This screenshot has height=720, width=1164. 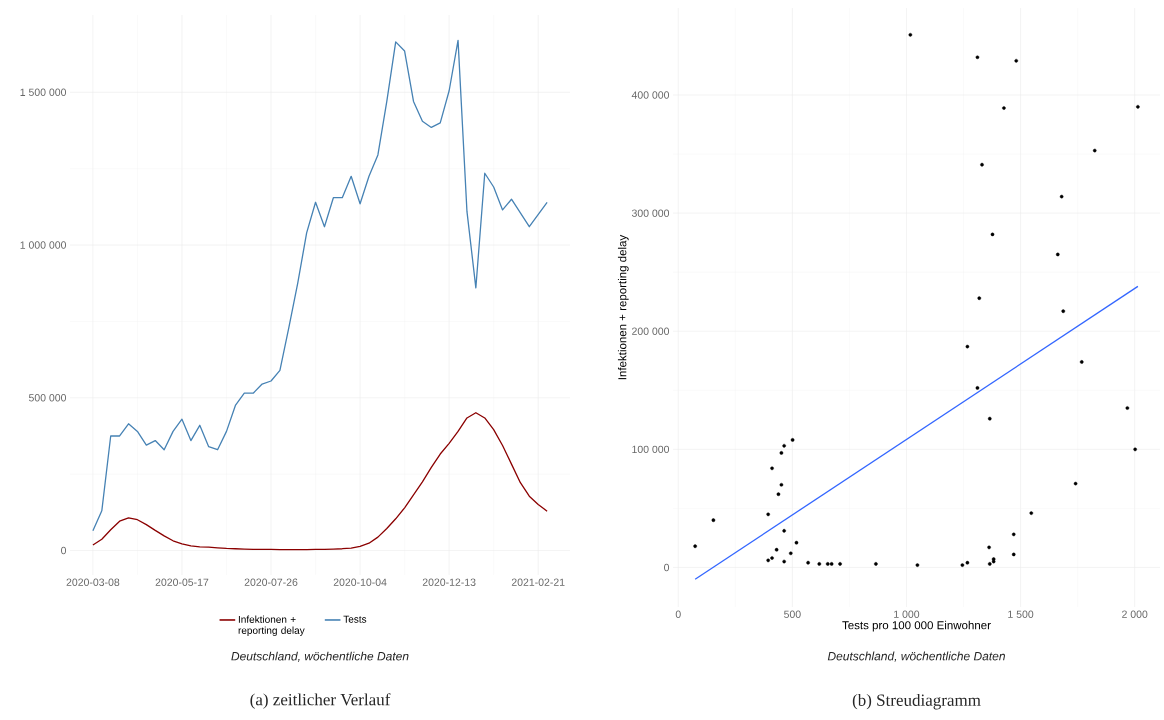 What do you see at coordinates (650, 213) in the screenshot?
I see `y-tick-label: 300 000` at bounding box center [650, 213].